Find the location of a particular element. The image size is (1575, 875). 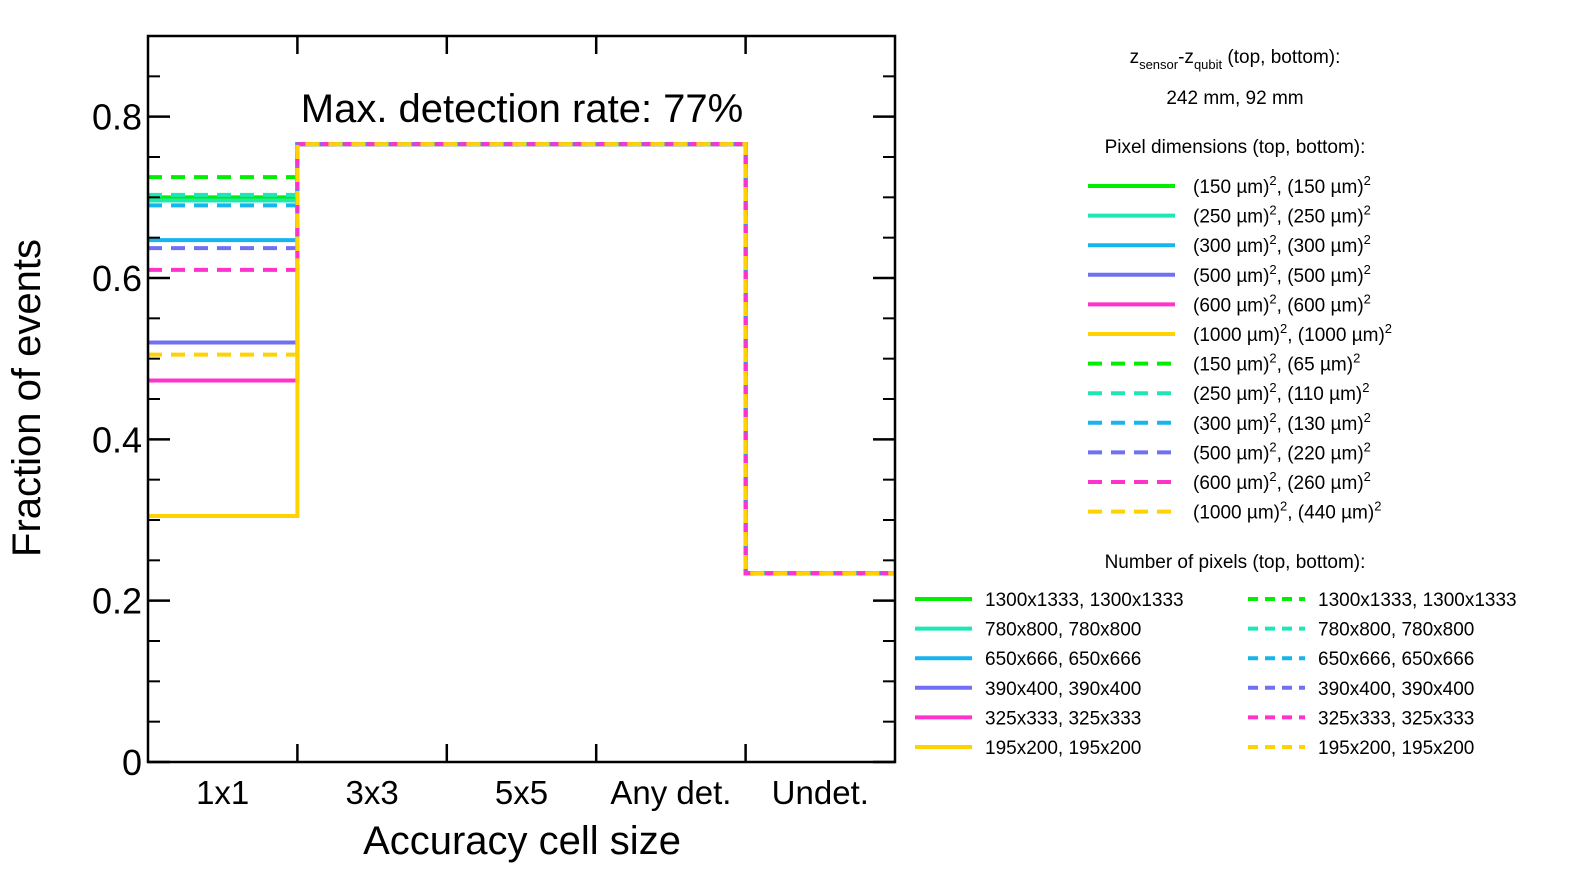

legend-pixel-dim-10: (600 µm)2, (260 µm)2 is located at coordinates (1282, 481).